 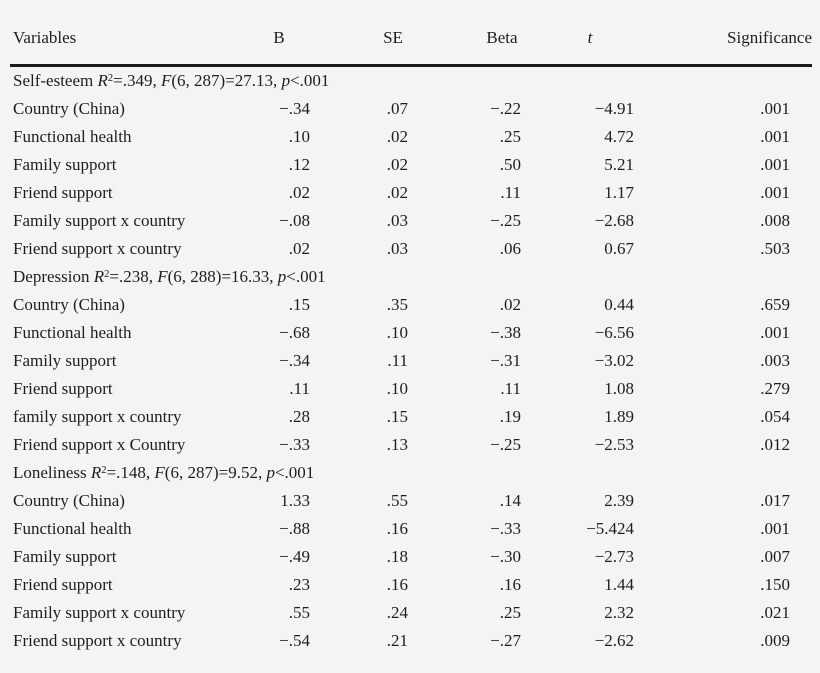 What do you see at coordinates (510, 612) in the screenshot?
I see `cell-beta: .25` at bounding box center [510, 612].